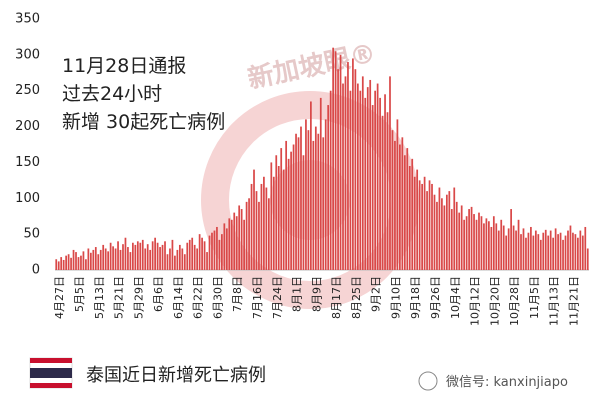 The image size is (601, 408). Describe the element at coordinates (336, 297) in the screenshot. I see `x-tick-label: 8月17日` at that location.